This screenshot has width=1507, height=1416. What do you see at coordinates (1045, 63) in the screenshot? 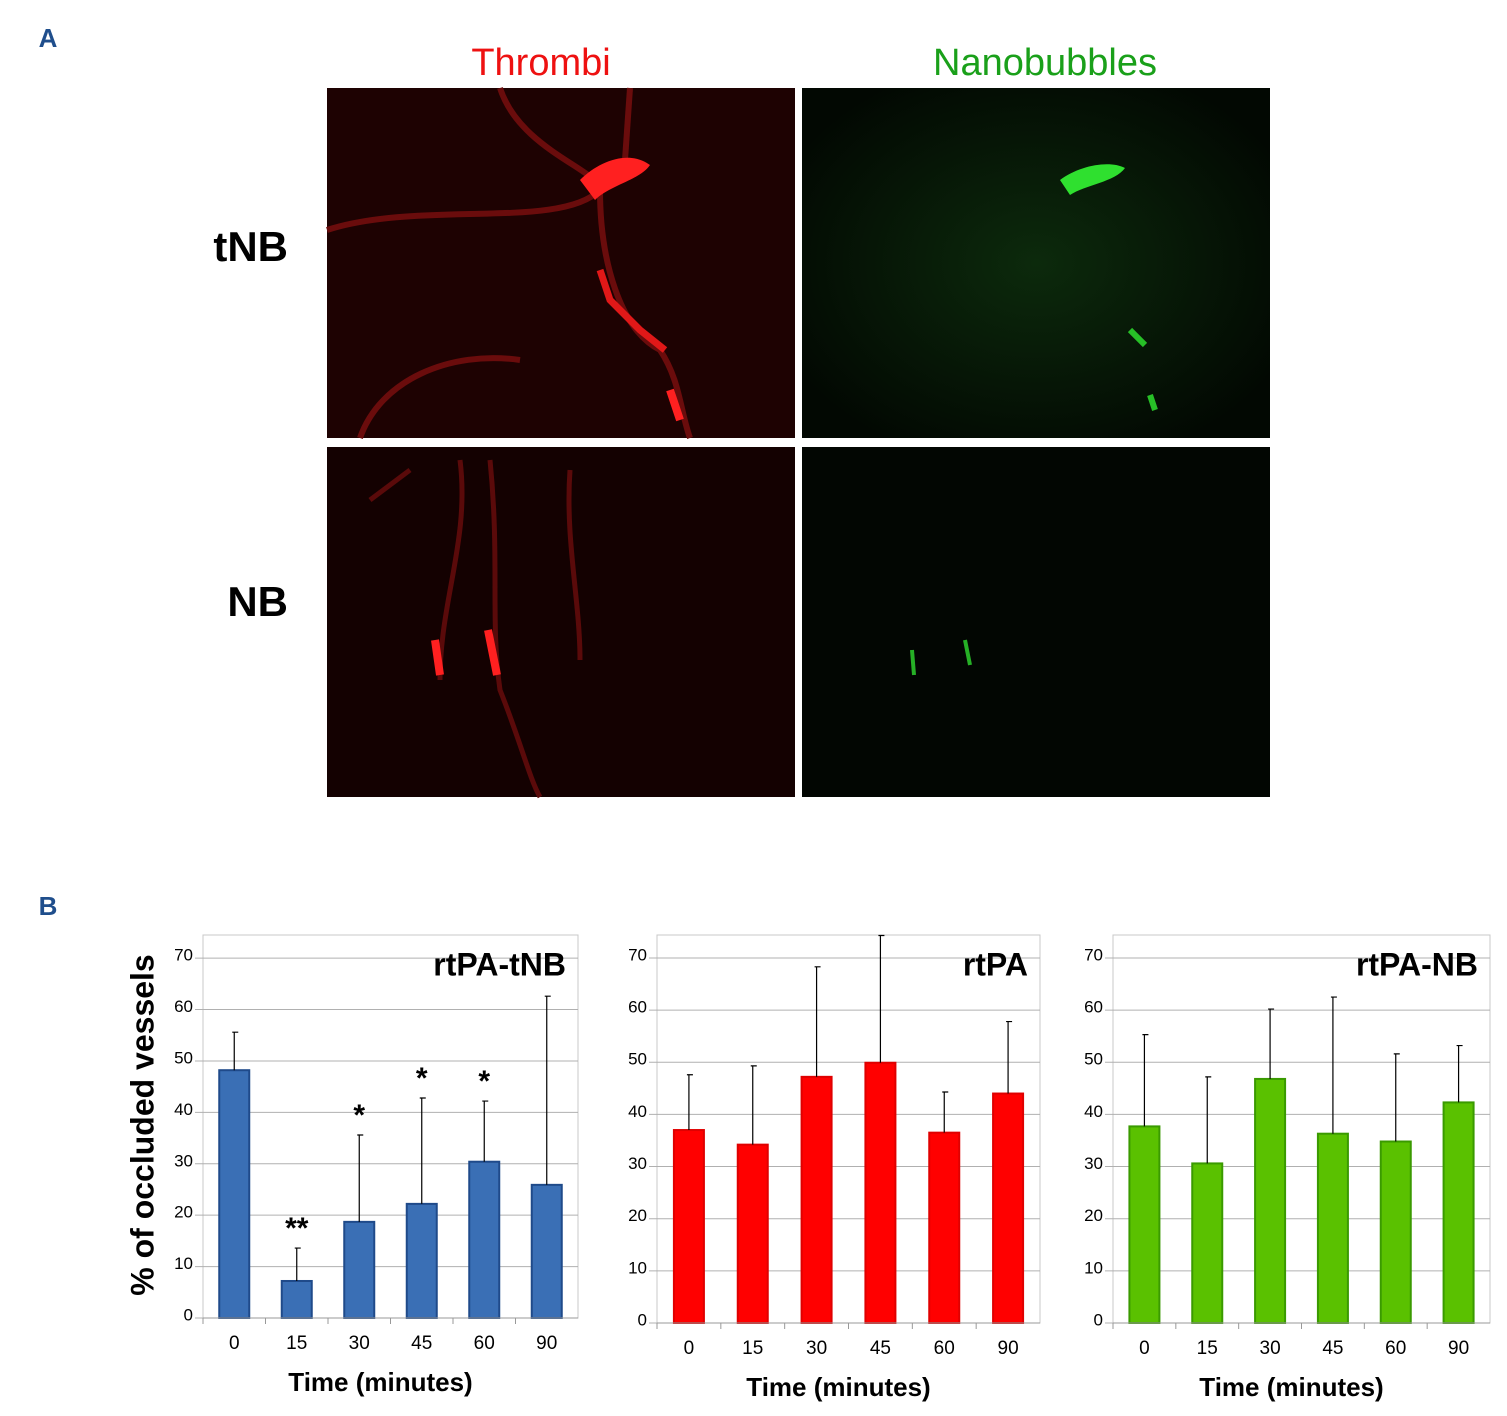
I see `column-title: Nanobubbles` at bounding box center [1045, 63].